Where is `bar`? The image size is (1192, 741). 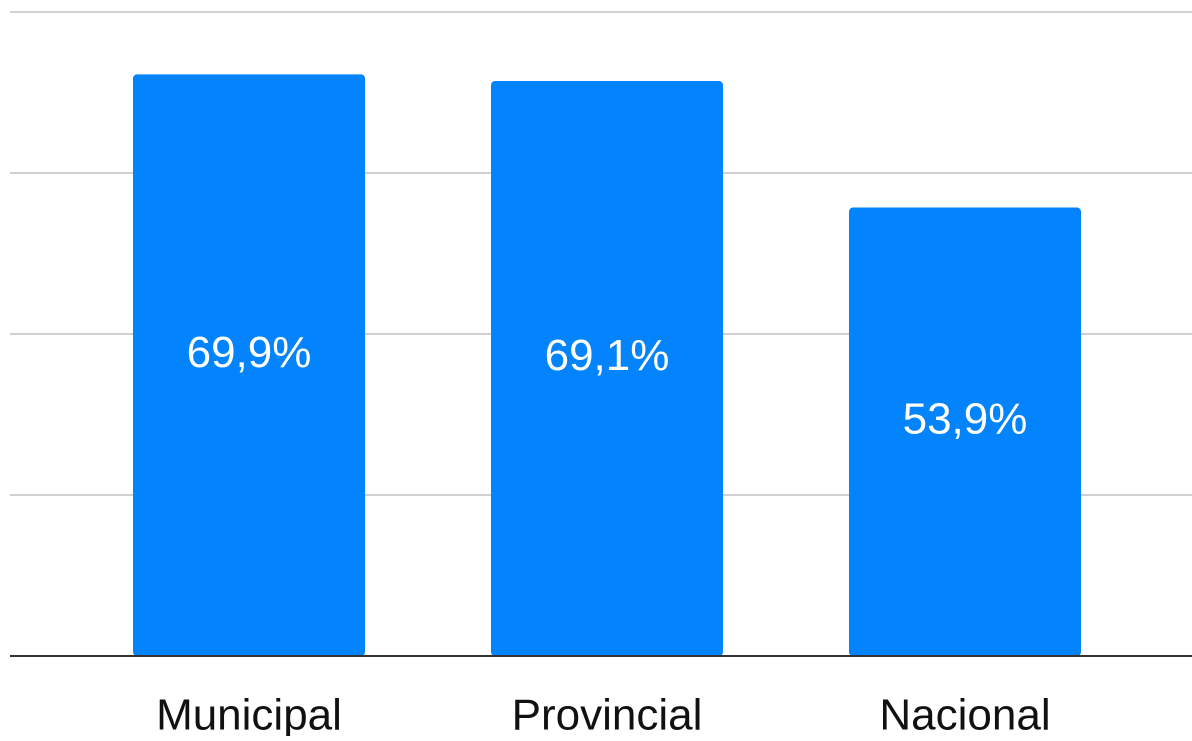 bar is located at coordinates (965, 431).